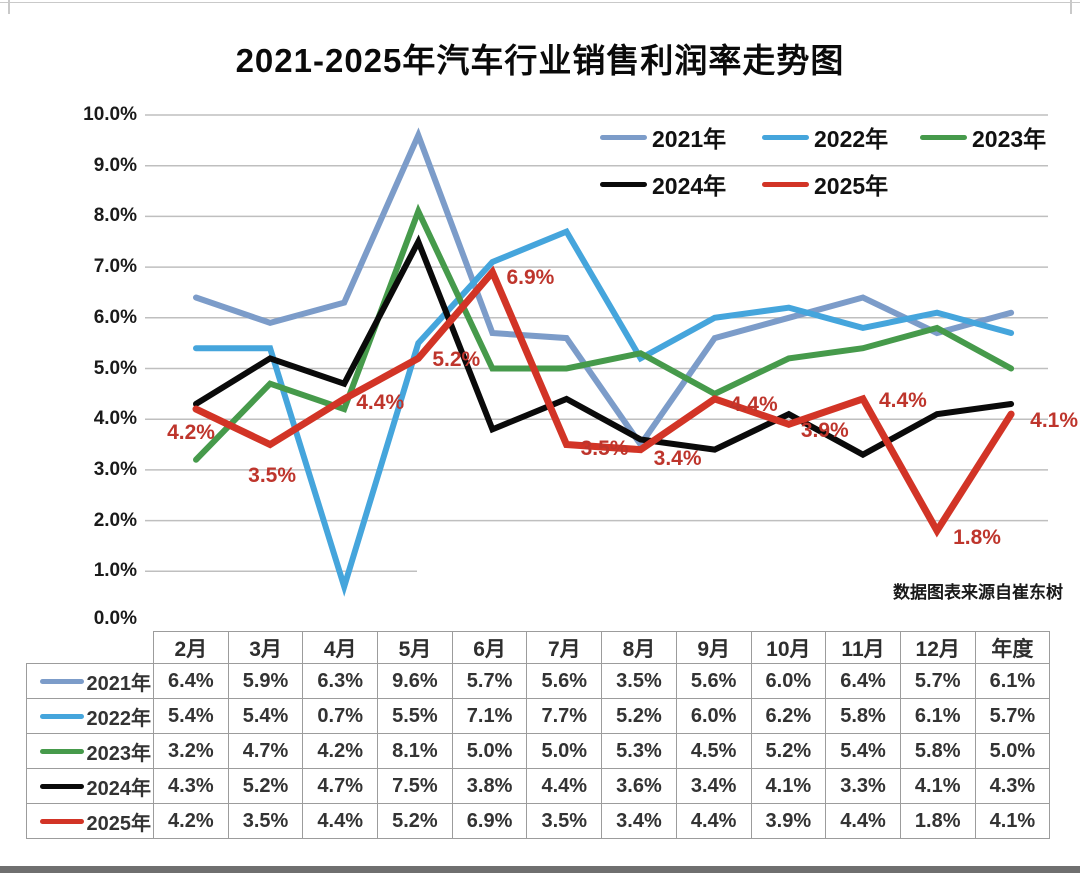  I want to click on legend-item-2025年: 2025年, so click(825, 184).